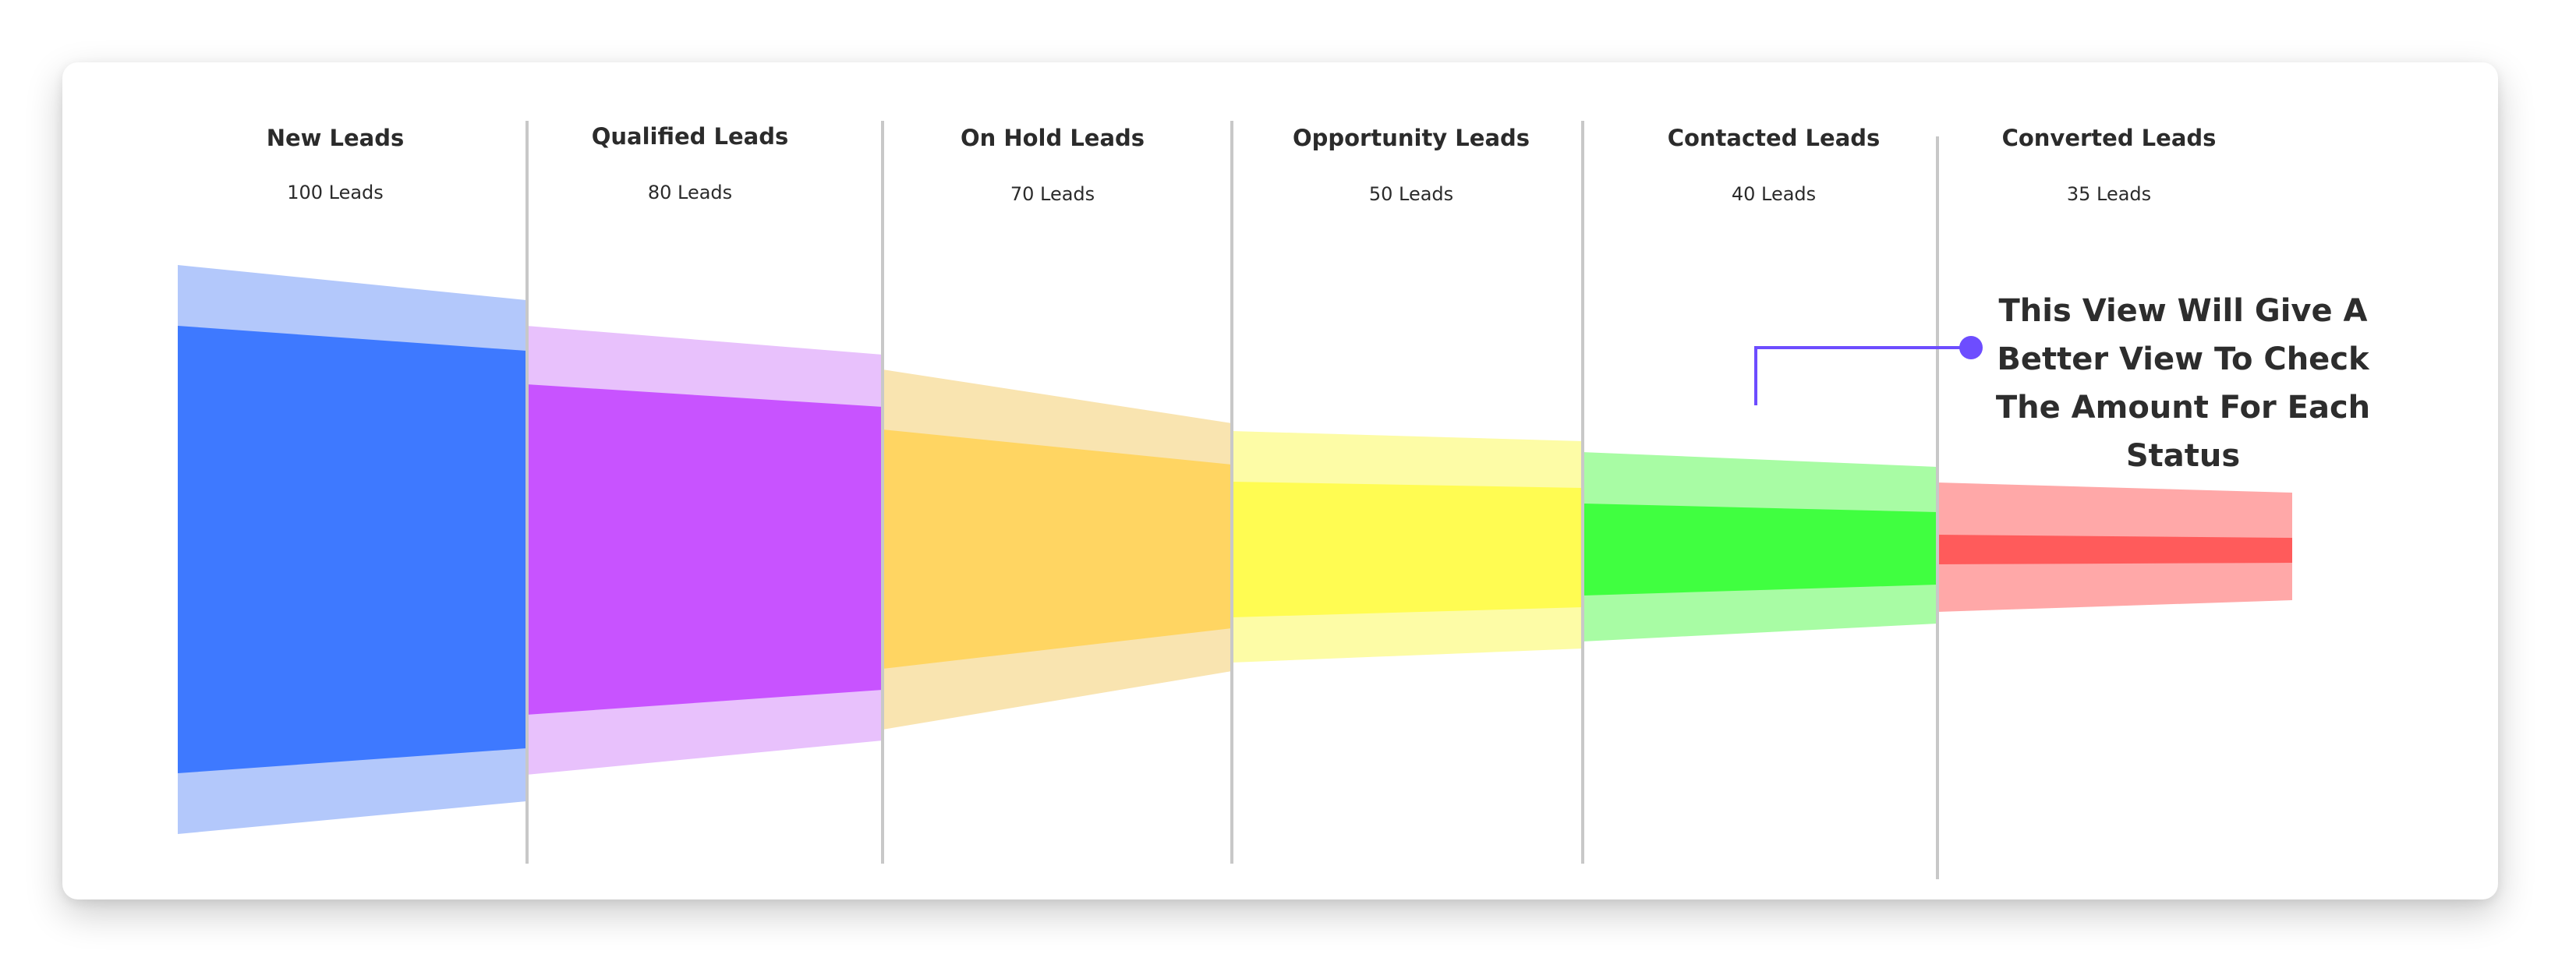 Image resolution: width=2576 pixels, height=979 pixels. I want to click on stage-title: New Leads, so click(335, 138).